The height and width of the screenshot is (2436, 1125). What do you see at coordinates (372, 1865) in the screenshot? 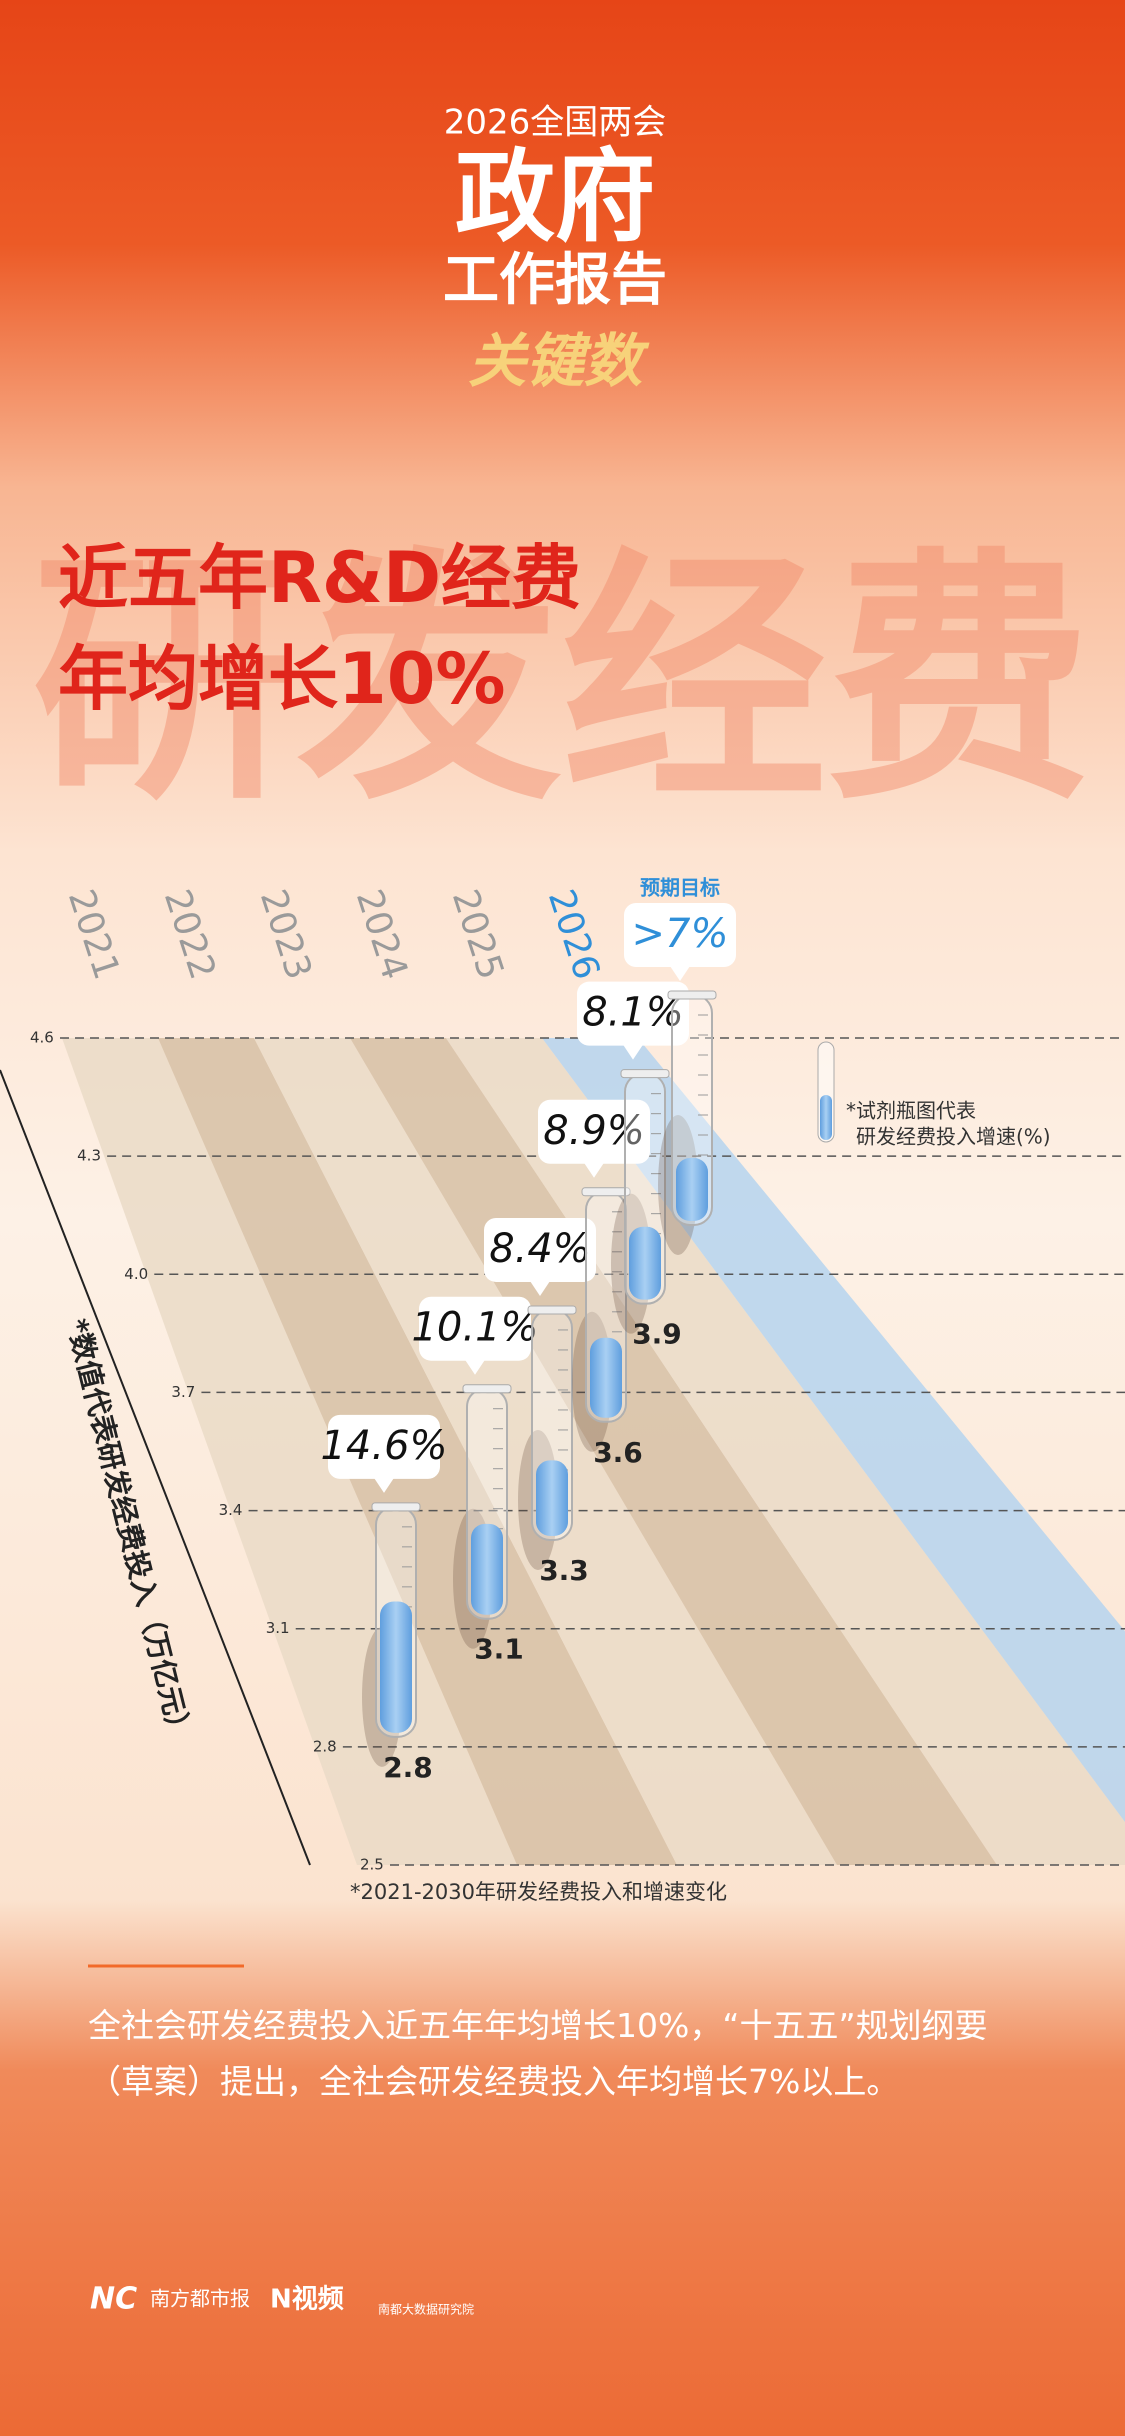
I see `y-tick-label: 2.5` at bounding box center [372, 1865].